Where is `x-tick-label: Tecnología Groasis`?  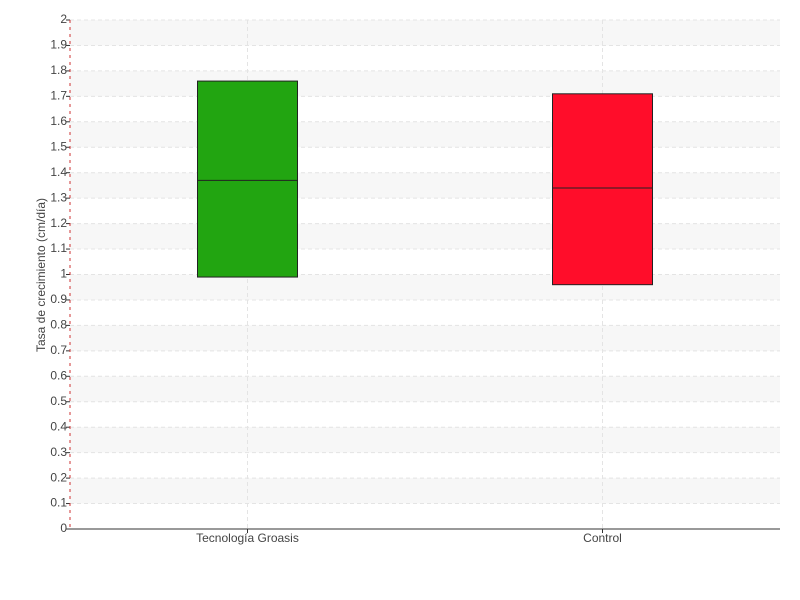 x-tick-label: Tecnología Groasis is located at coordinates (247, 538).